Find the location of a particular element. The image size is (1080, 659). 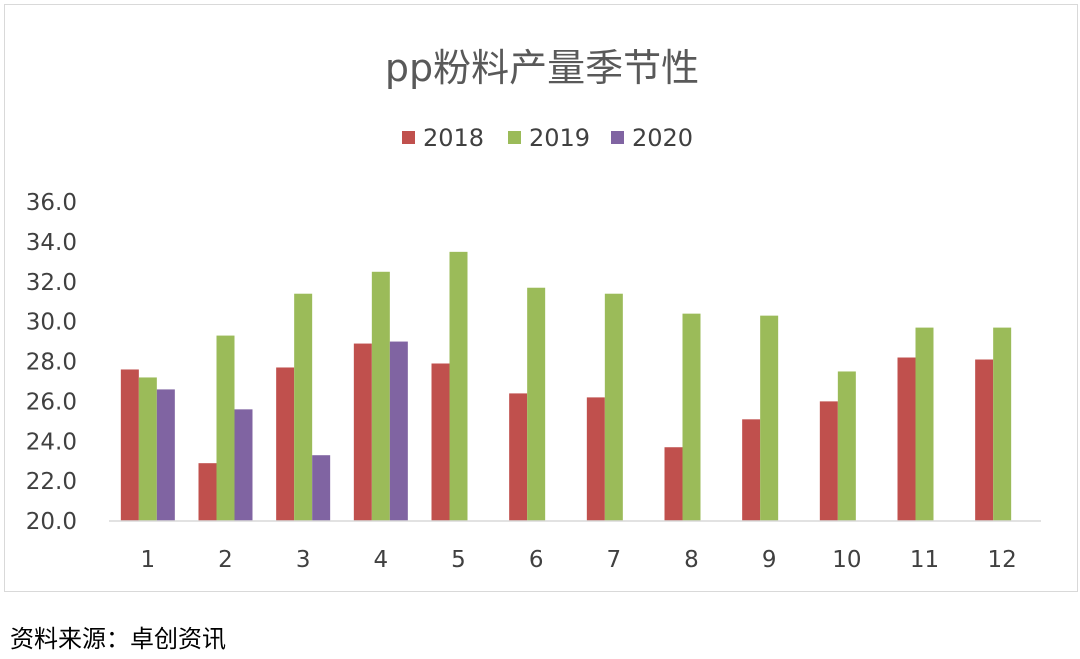

x-tick-label: 4 is located at coordinates (381, 560).